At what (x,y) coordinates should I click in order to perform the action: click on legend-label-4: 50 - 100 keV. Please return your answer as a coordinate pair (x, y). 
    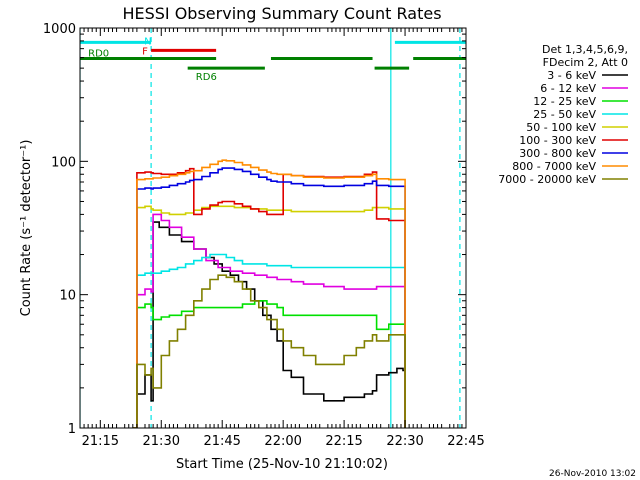
    Looking at the image, I should click on (561, 127).